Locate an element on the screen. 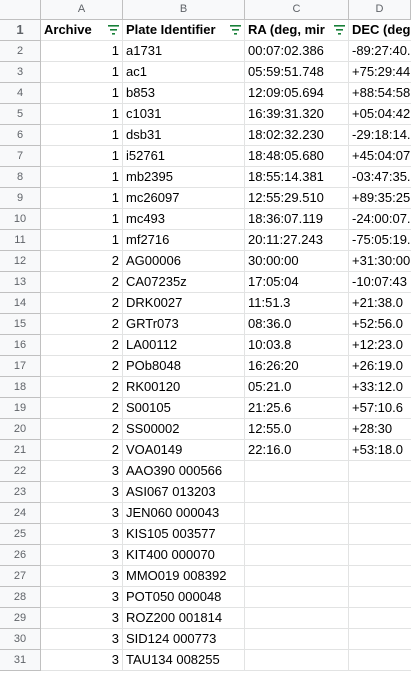 Image resolution: width=411 pixels, height=675 pixels. cell-ra: 00:07:02.386 is located at coordinates (297, 51).